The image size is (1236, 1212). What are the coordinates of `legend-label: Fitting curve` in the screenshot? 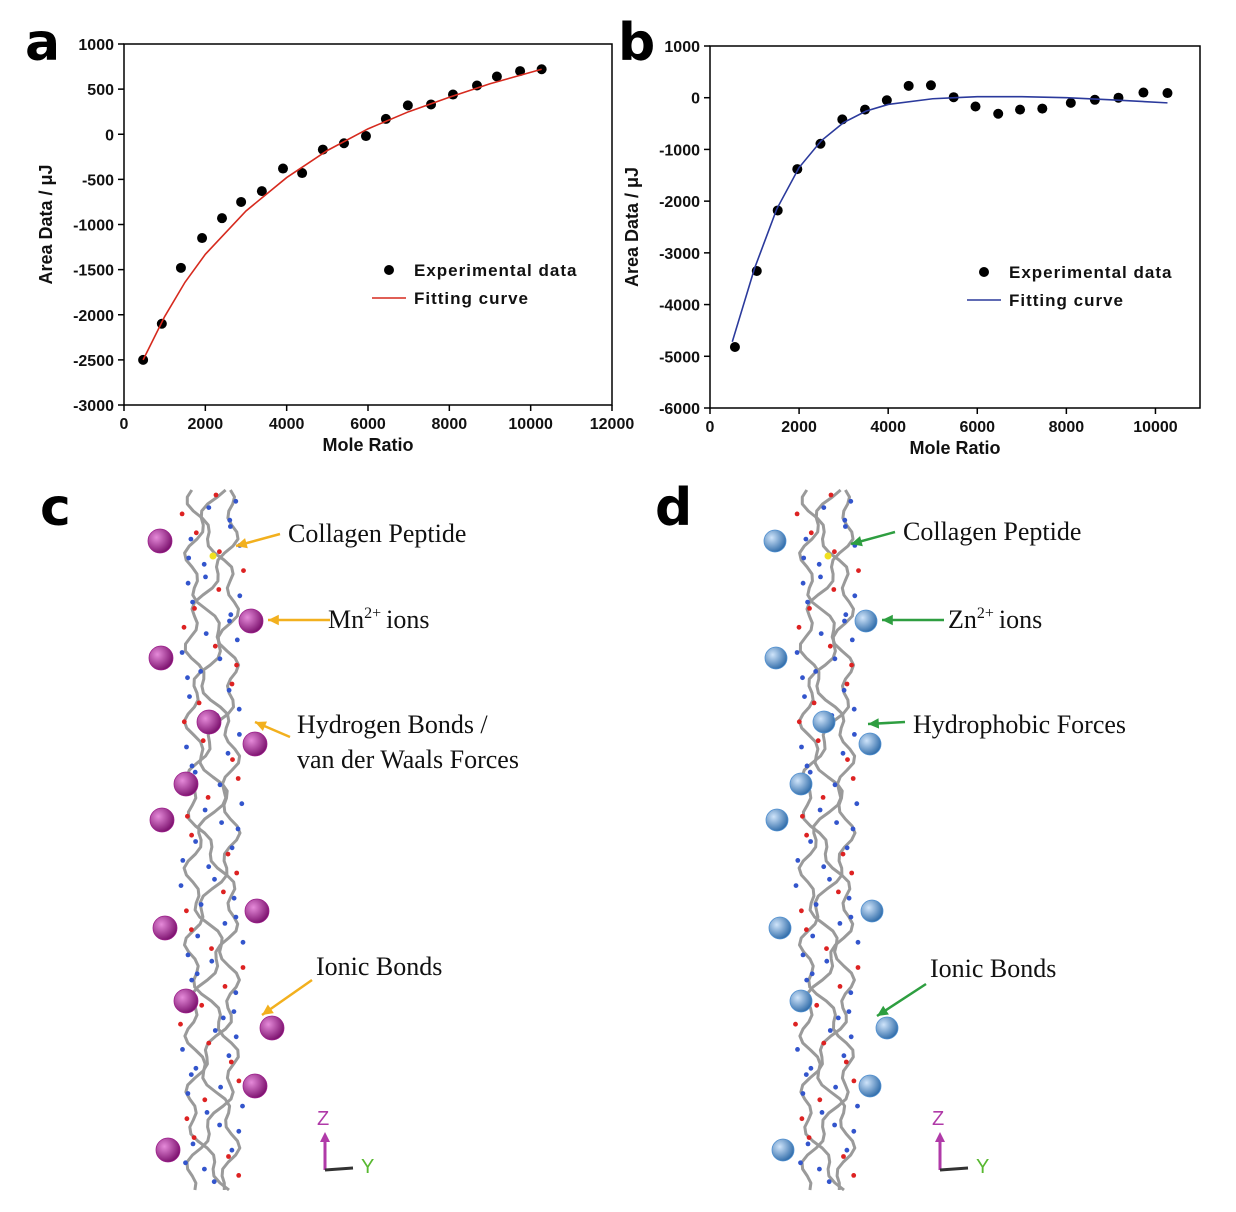 It's located at (471, 298).